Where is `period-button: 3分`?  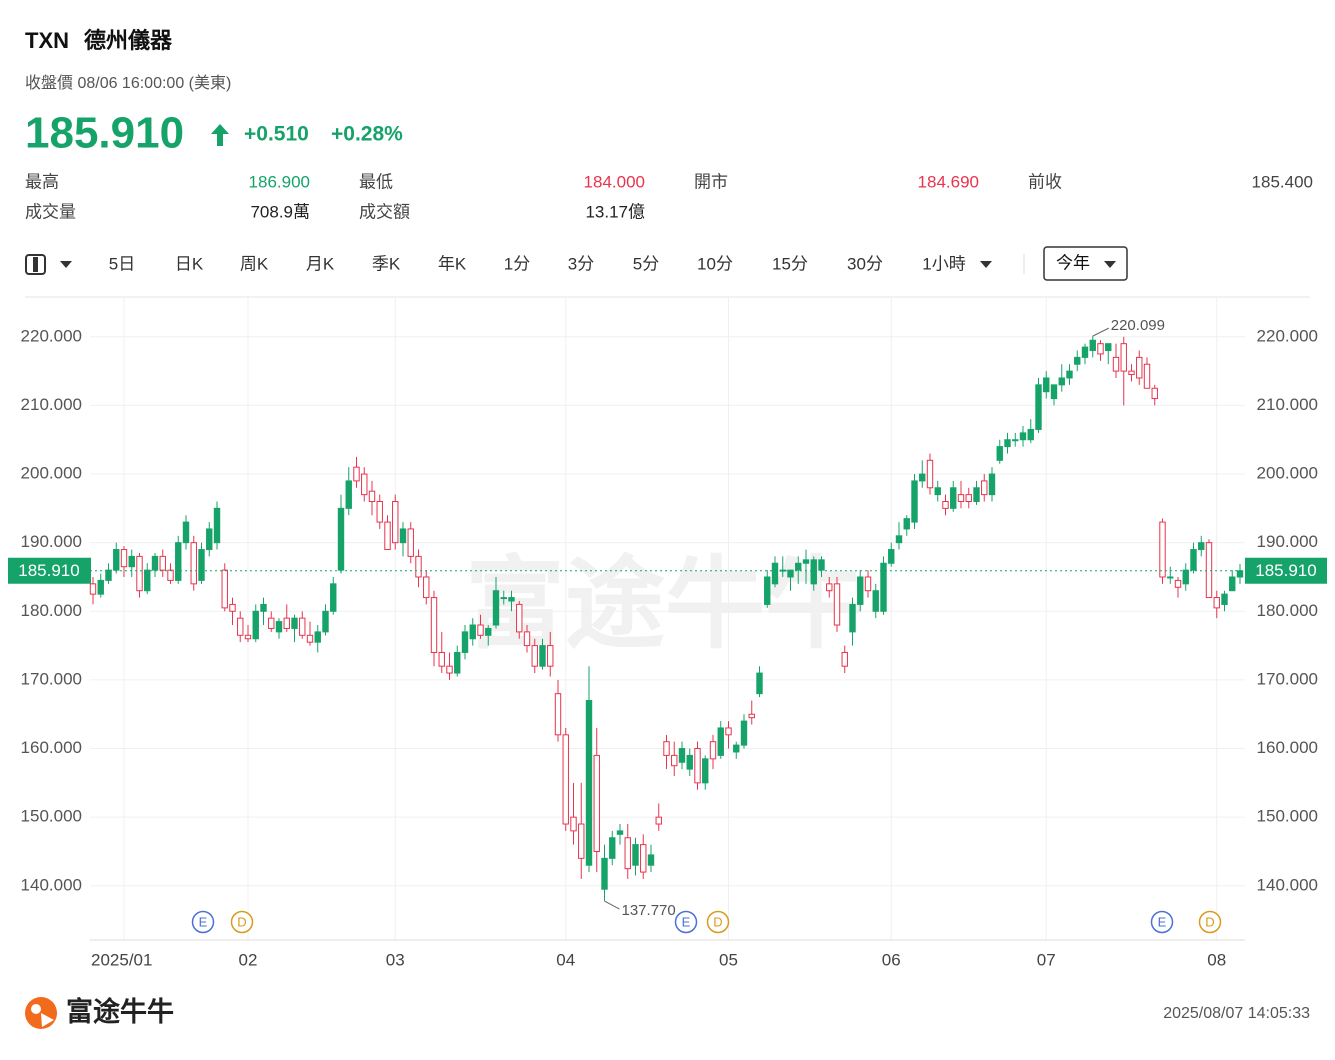 period-button: 3分 is located at coordinates (581, 263).